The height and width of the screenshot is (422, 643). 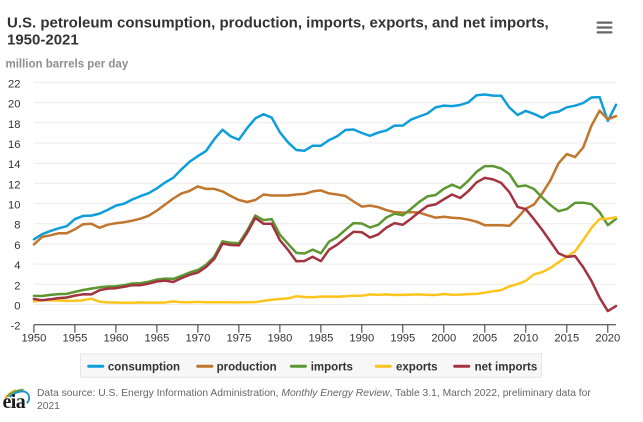 What do you see at coordinates (156, 339) in the screenshot?
I see `svg-text: 1965` at bounding box center [156, 339].